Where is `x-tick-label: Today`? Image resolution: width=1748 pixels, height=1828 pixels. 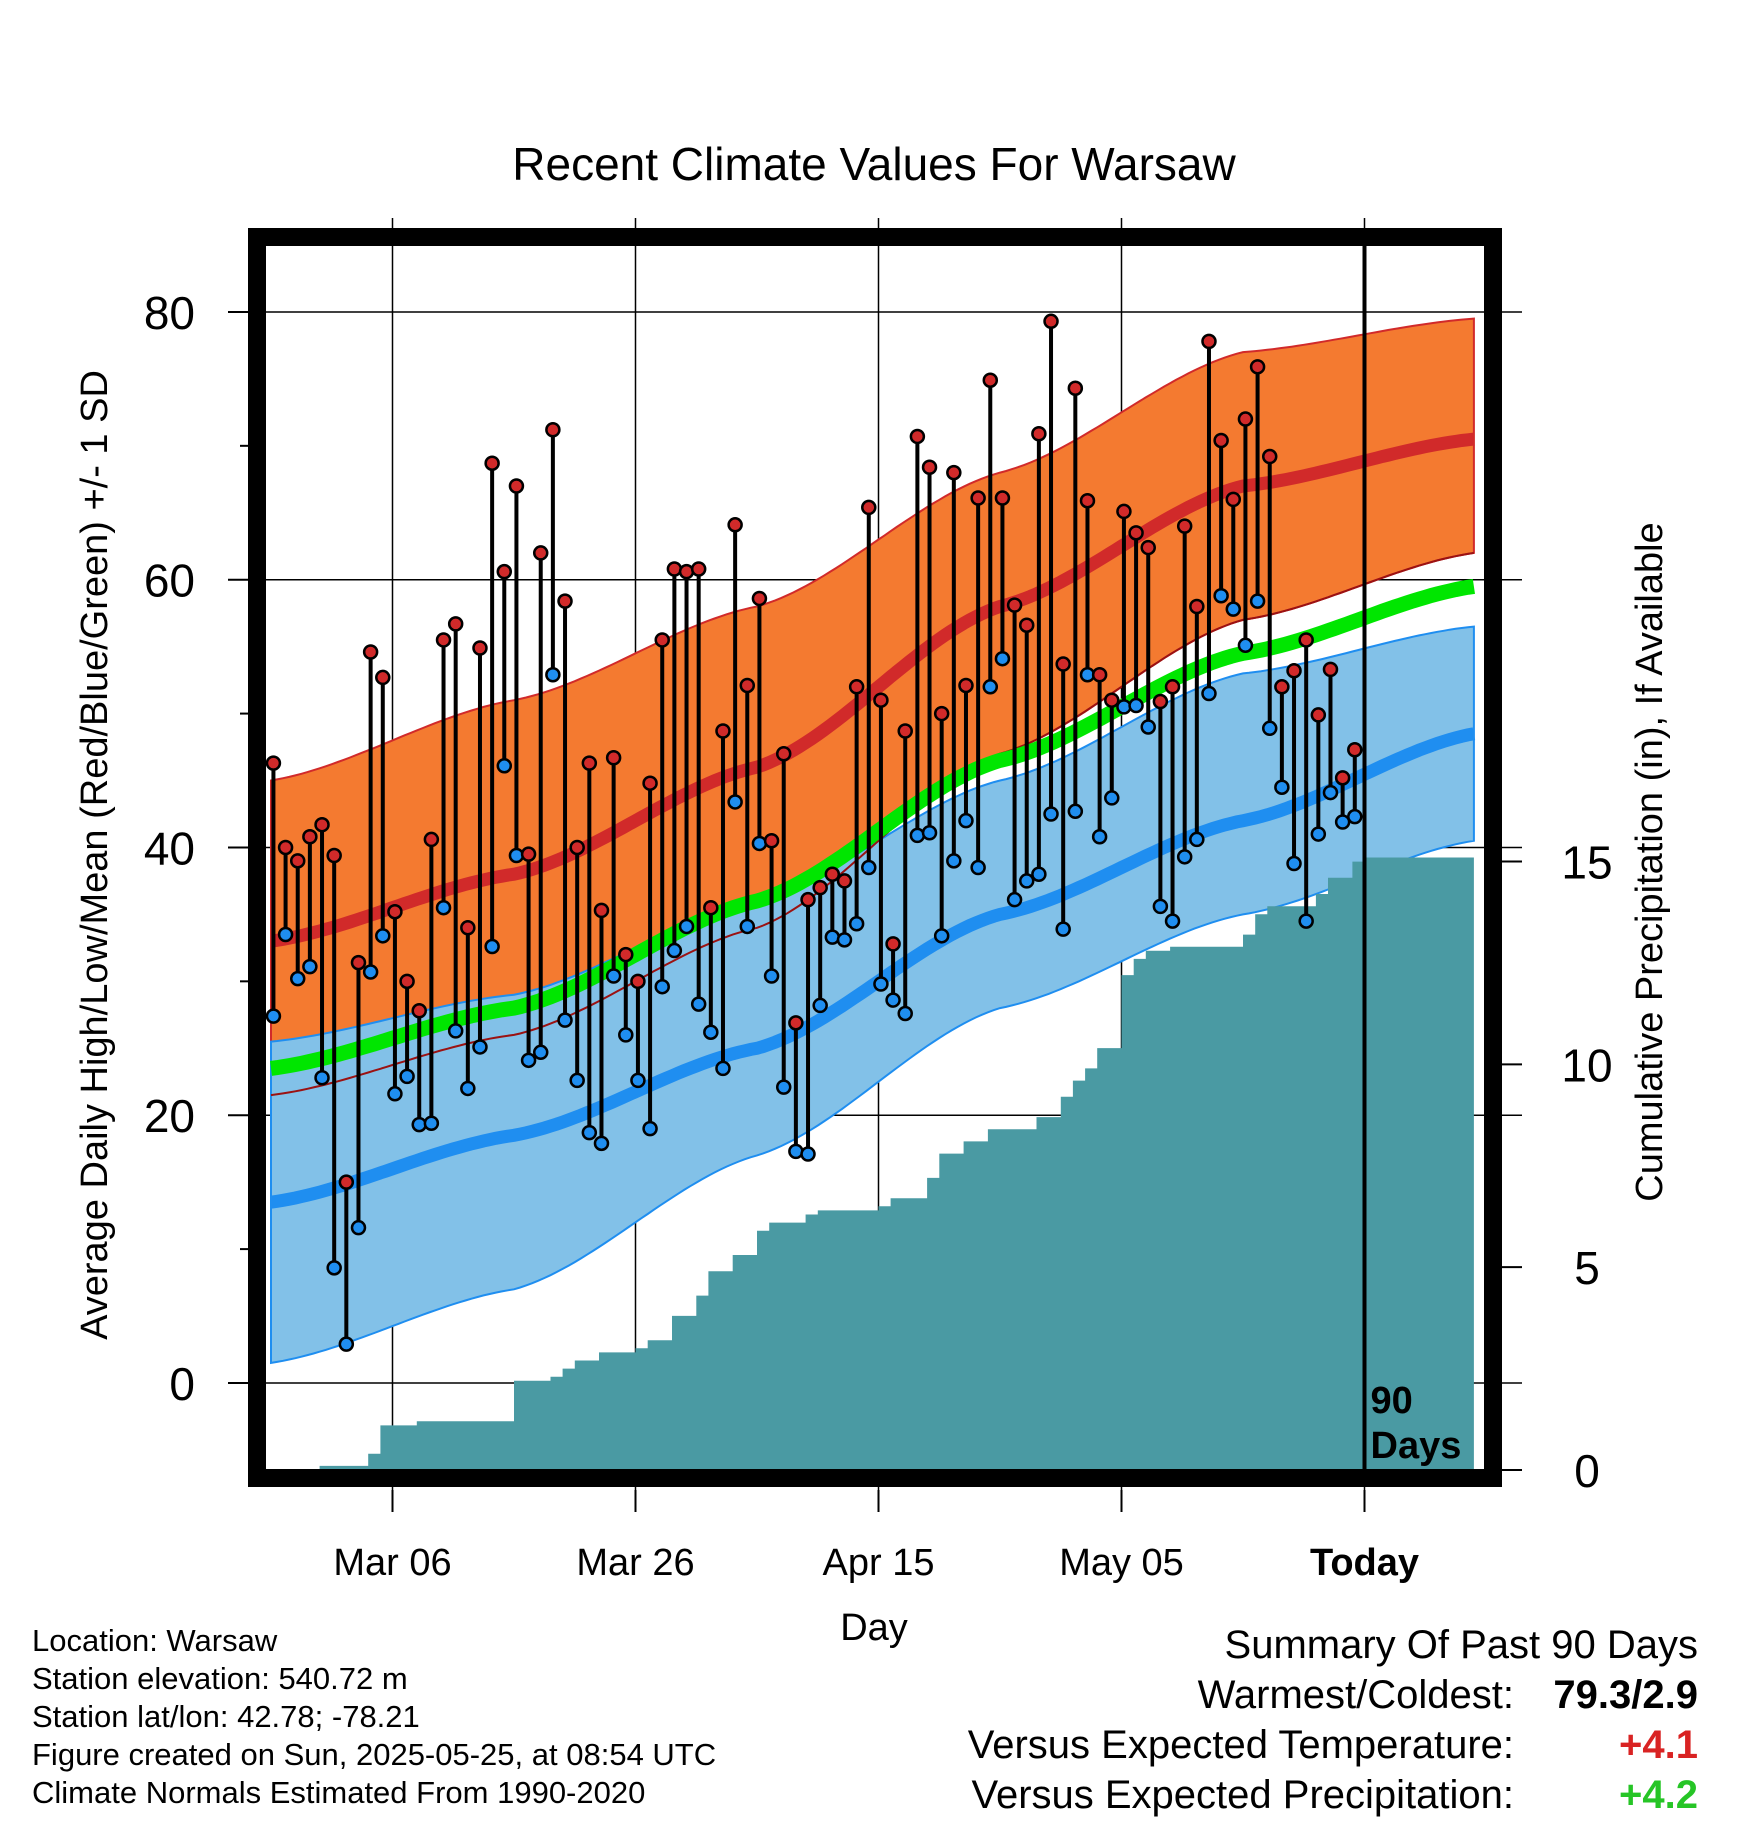 x-tick-label: Today is located at coordinates (1364, 1563).